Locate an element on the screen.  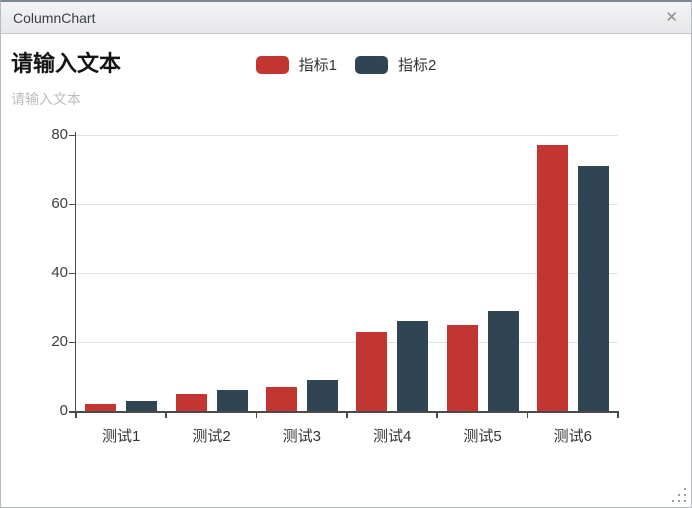
chart-legend: 指标1 指标2 is located at coordinates (346, 64).